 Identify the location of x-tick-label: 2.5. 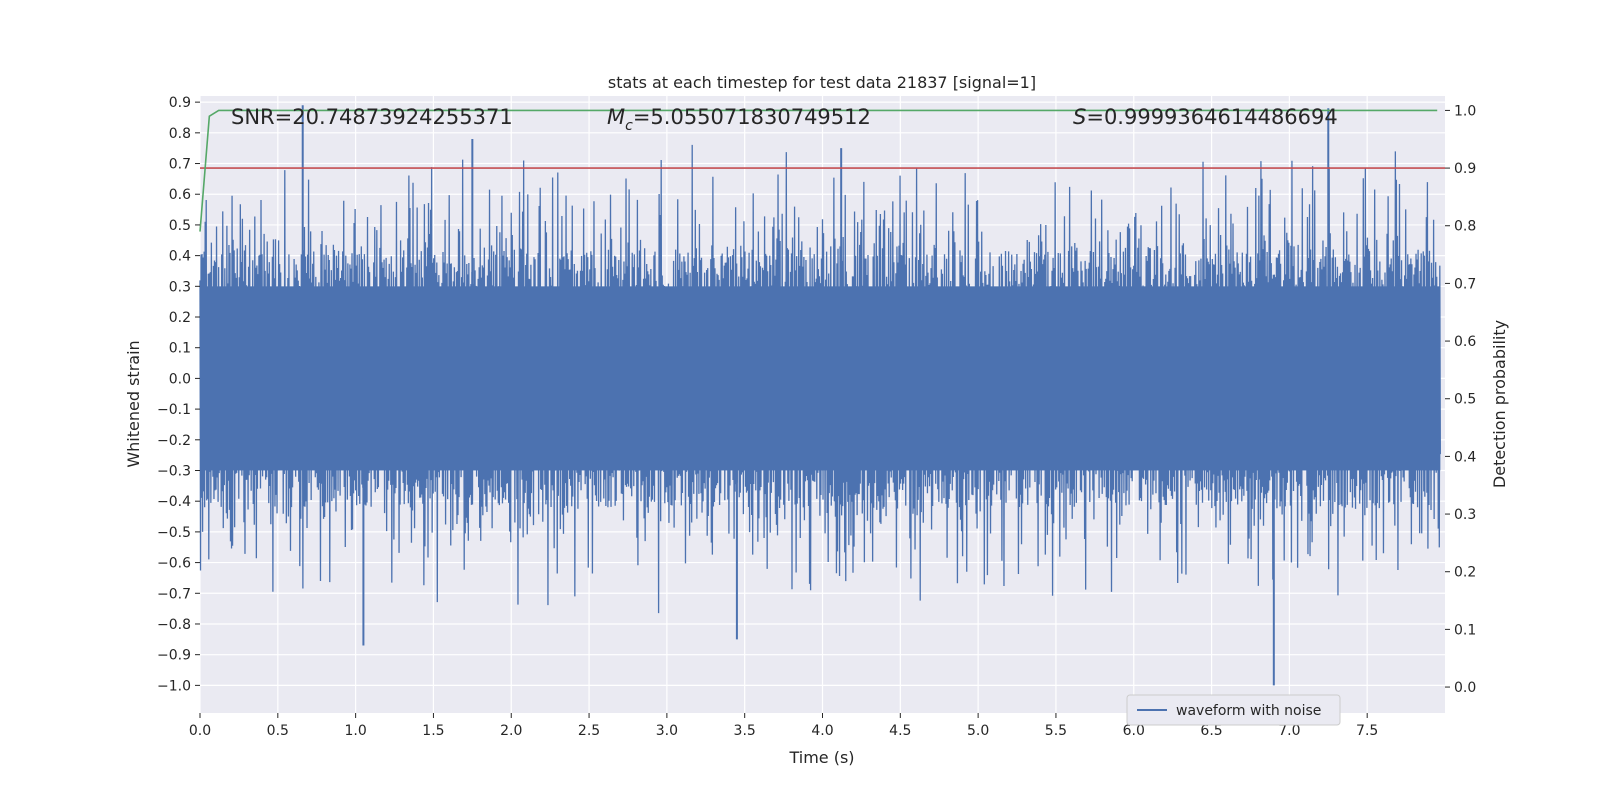
(589, 731).